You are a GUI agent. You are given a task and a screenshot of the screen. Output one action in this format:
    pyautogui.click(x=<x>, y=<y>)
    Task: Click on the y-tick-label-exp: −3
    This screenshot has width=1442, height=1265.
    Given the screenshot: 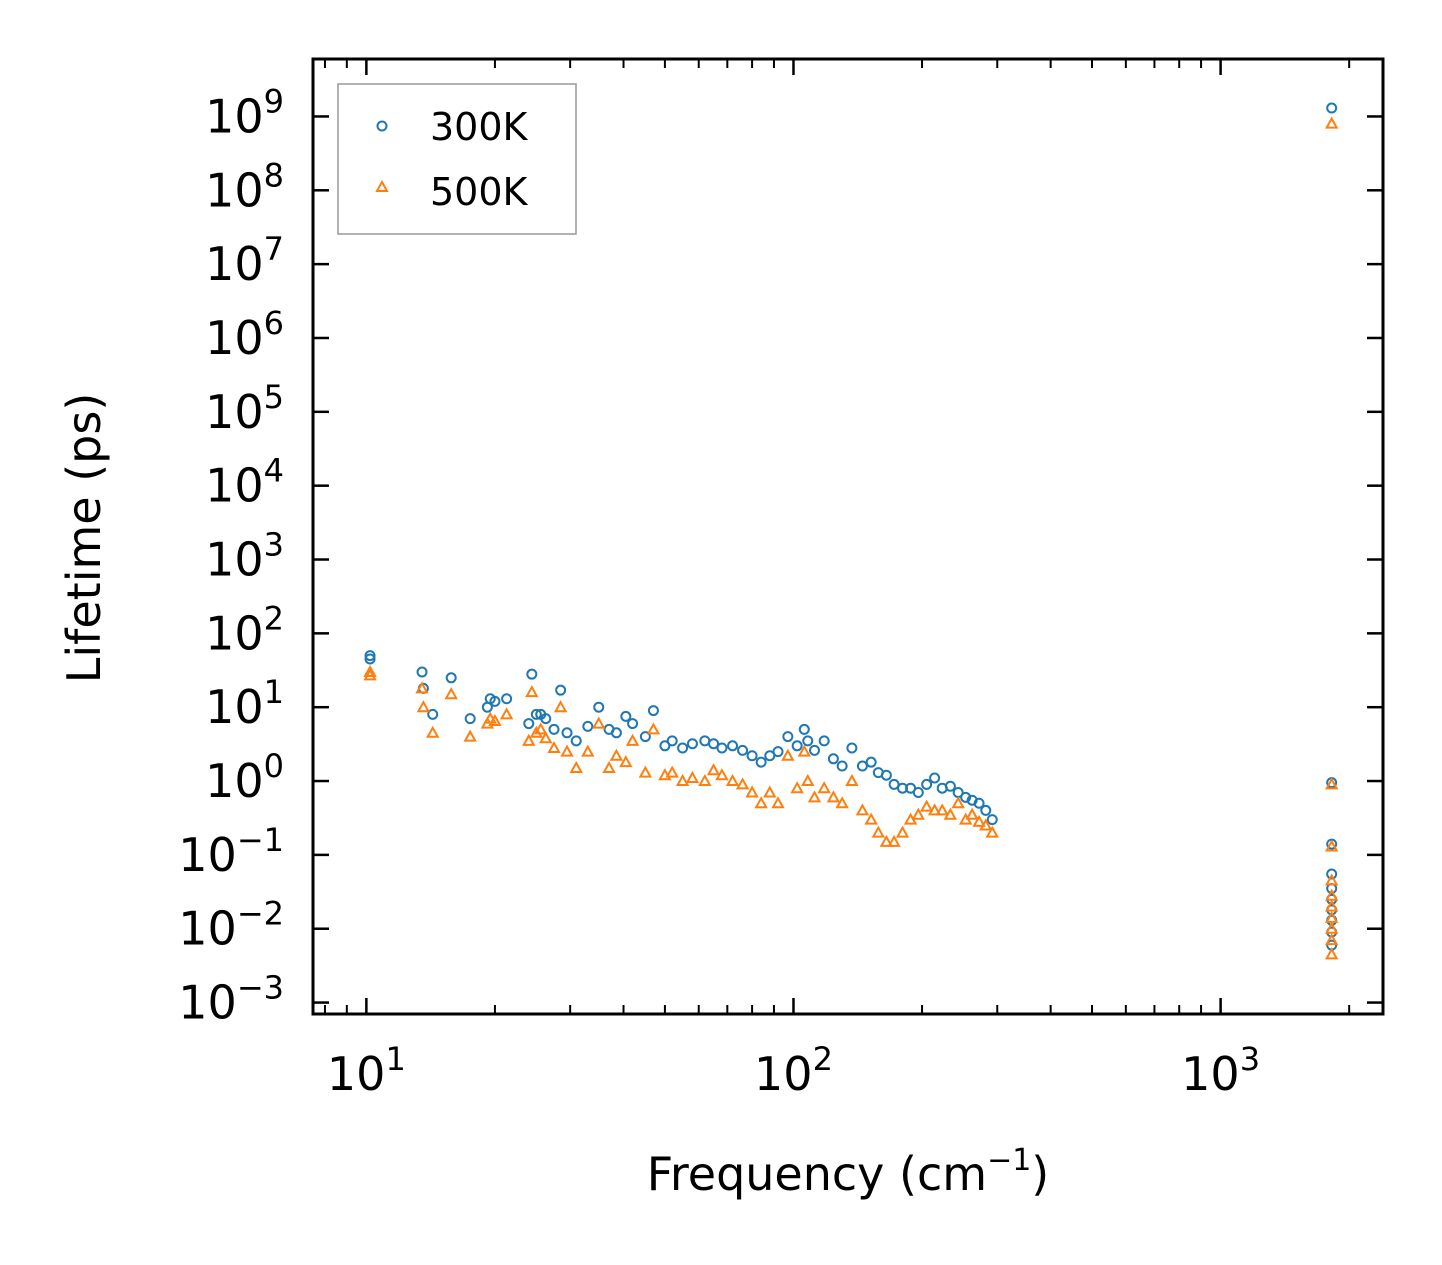 What is the action you would take?
    pyautogui.click(x=260, y=988)
    